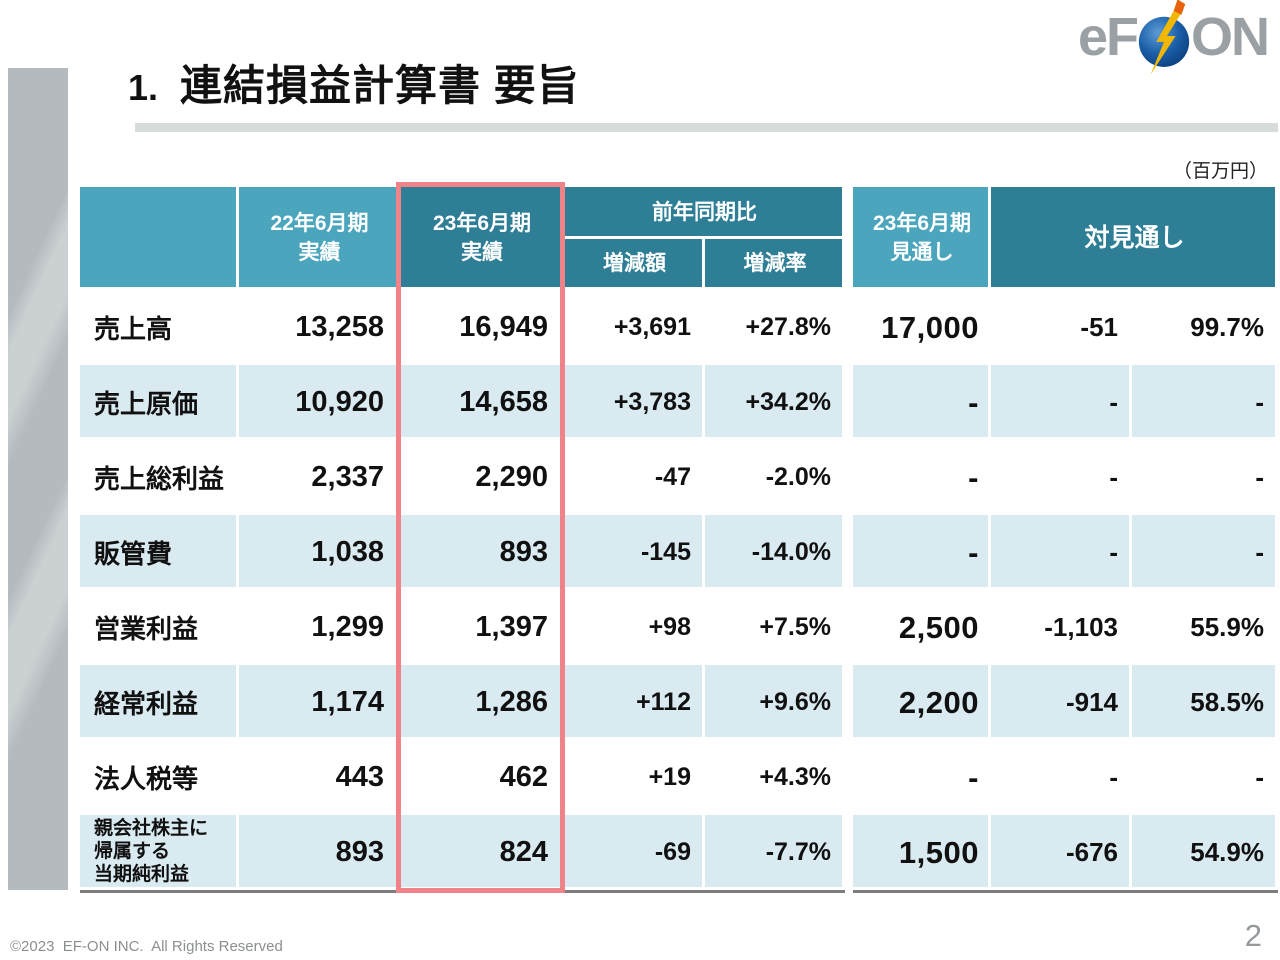 The width and height of the screenshot is (1280, 960). Describe the element at coordinates (482, 552) in the screenshot. I see `row-3-curr: 893` at that location.